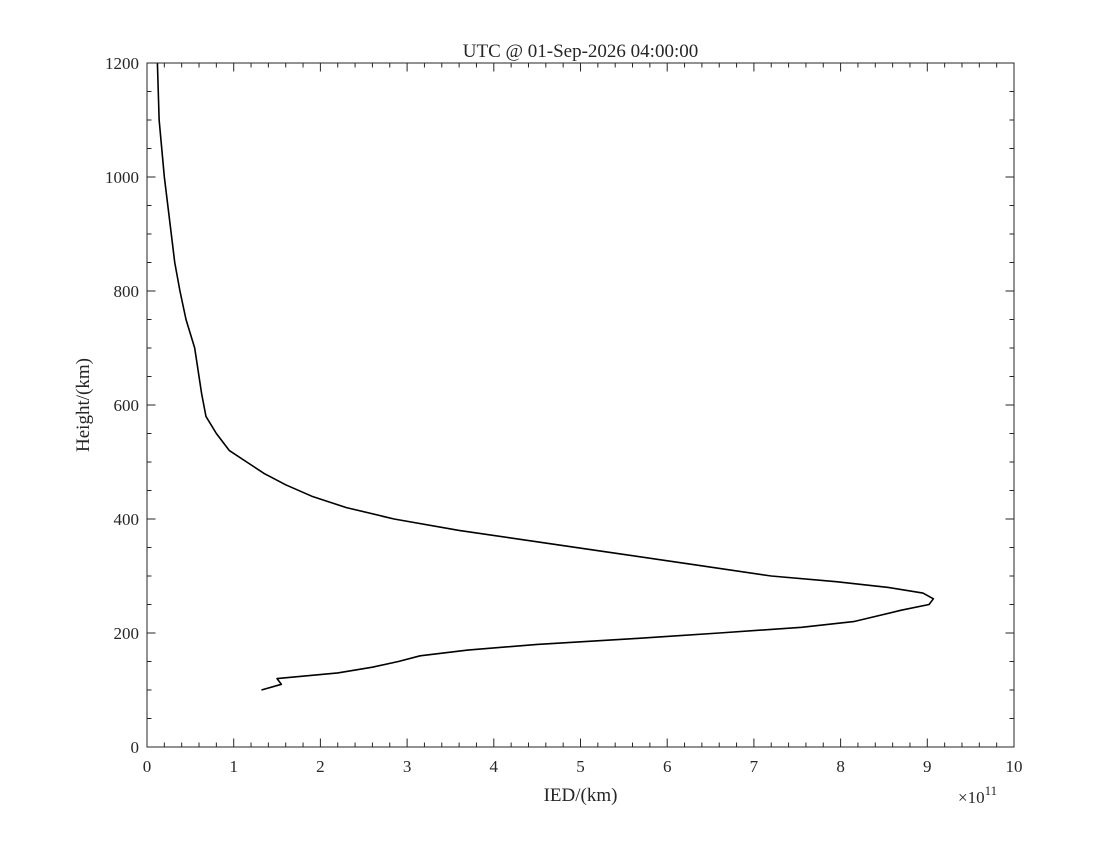  I want to click on x-exponent-power: 11, so click(991, 790).